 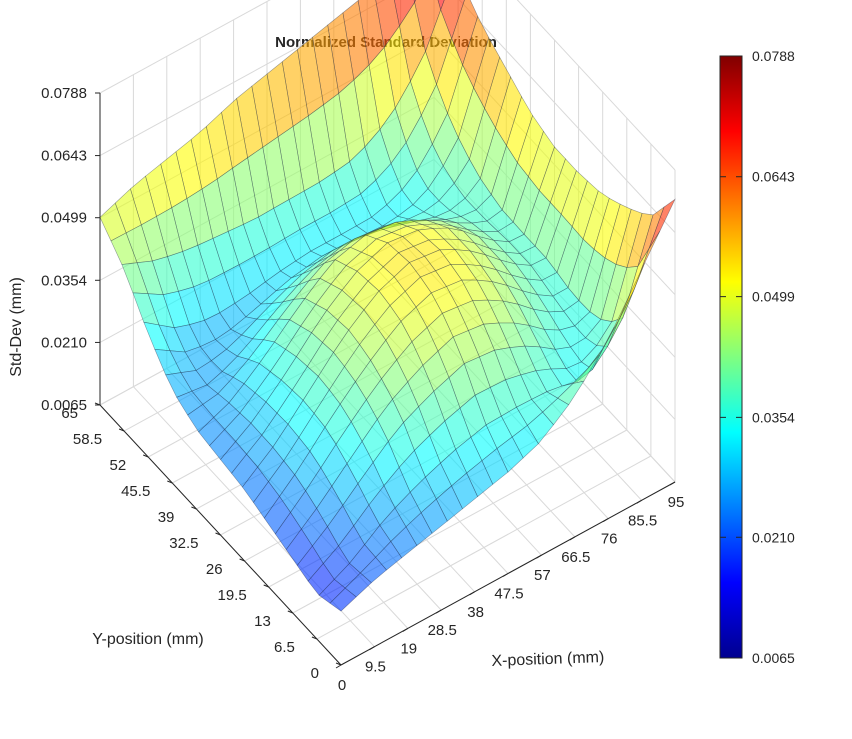 I want to click on colorbar: 0.0065 0.0210 0.0354 0.0499 0.0643 0.0788, so click(x=757, y=357).